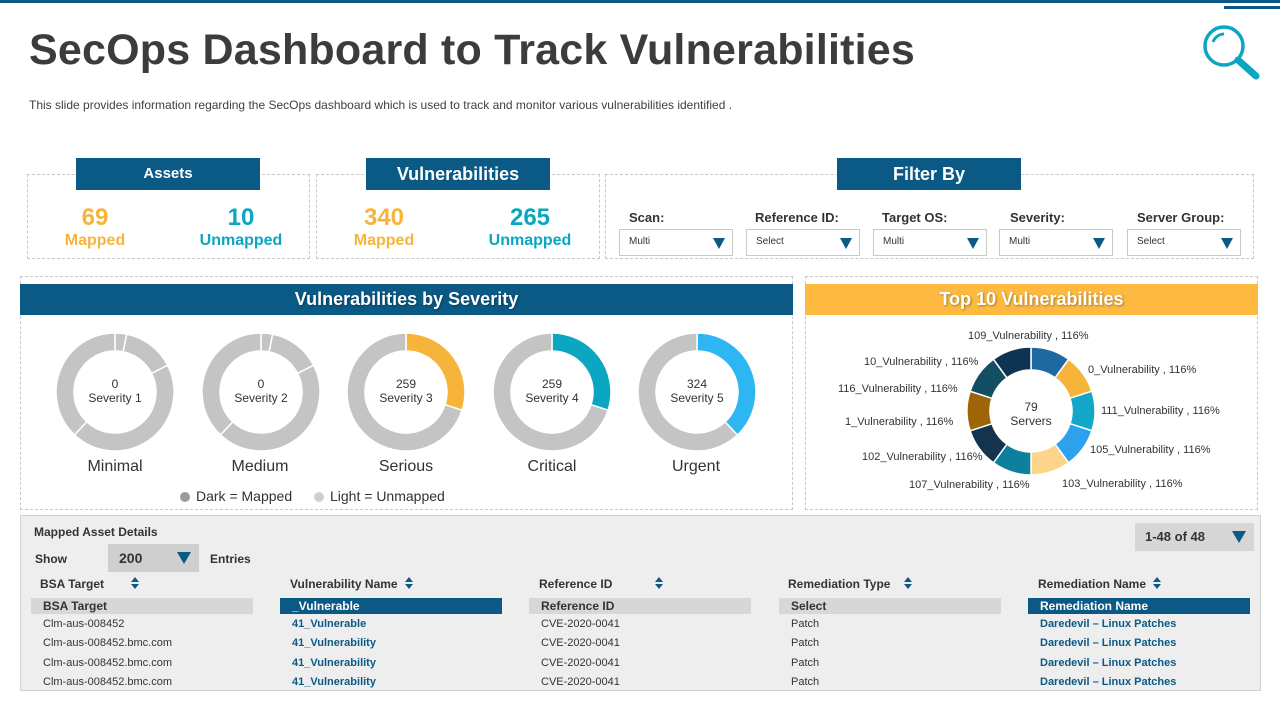  Describe the element at coordinates (260, 466) in the screenshot. I see `donut-severity-2-name: Medium` at that location.